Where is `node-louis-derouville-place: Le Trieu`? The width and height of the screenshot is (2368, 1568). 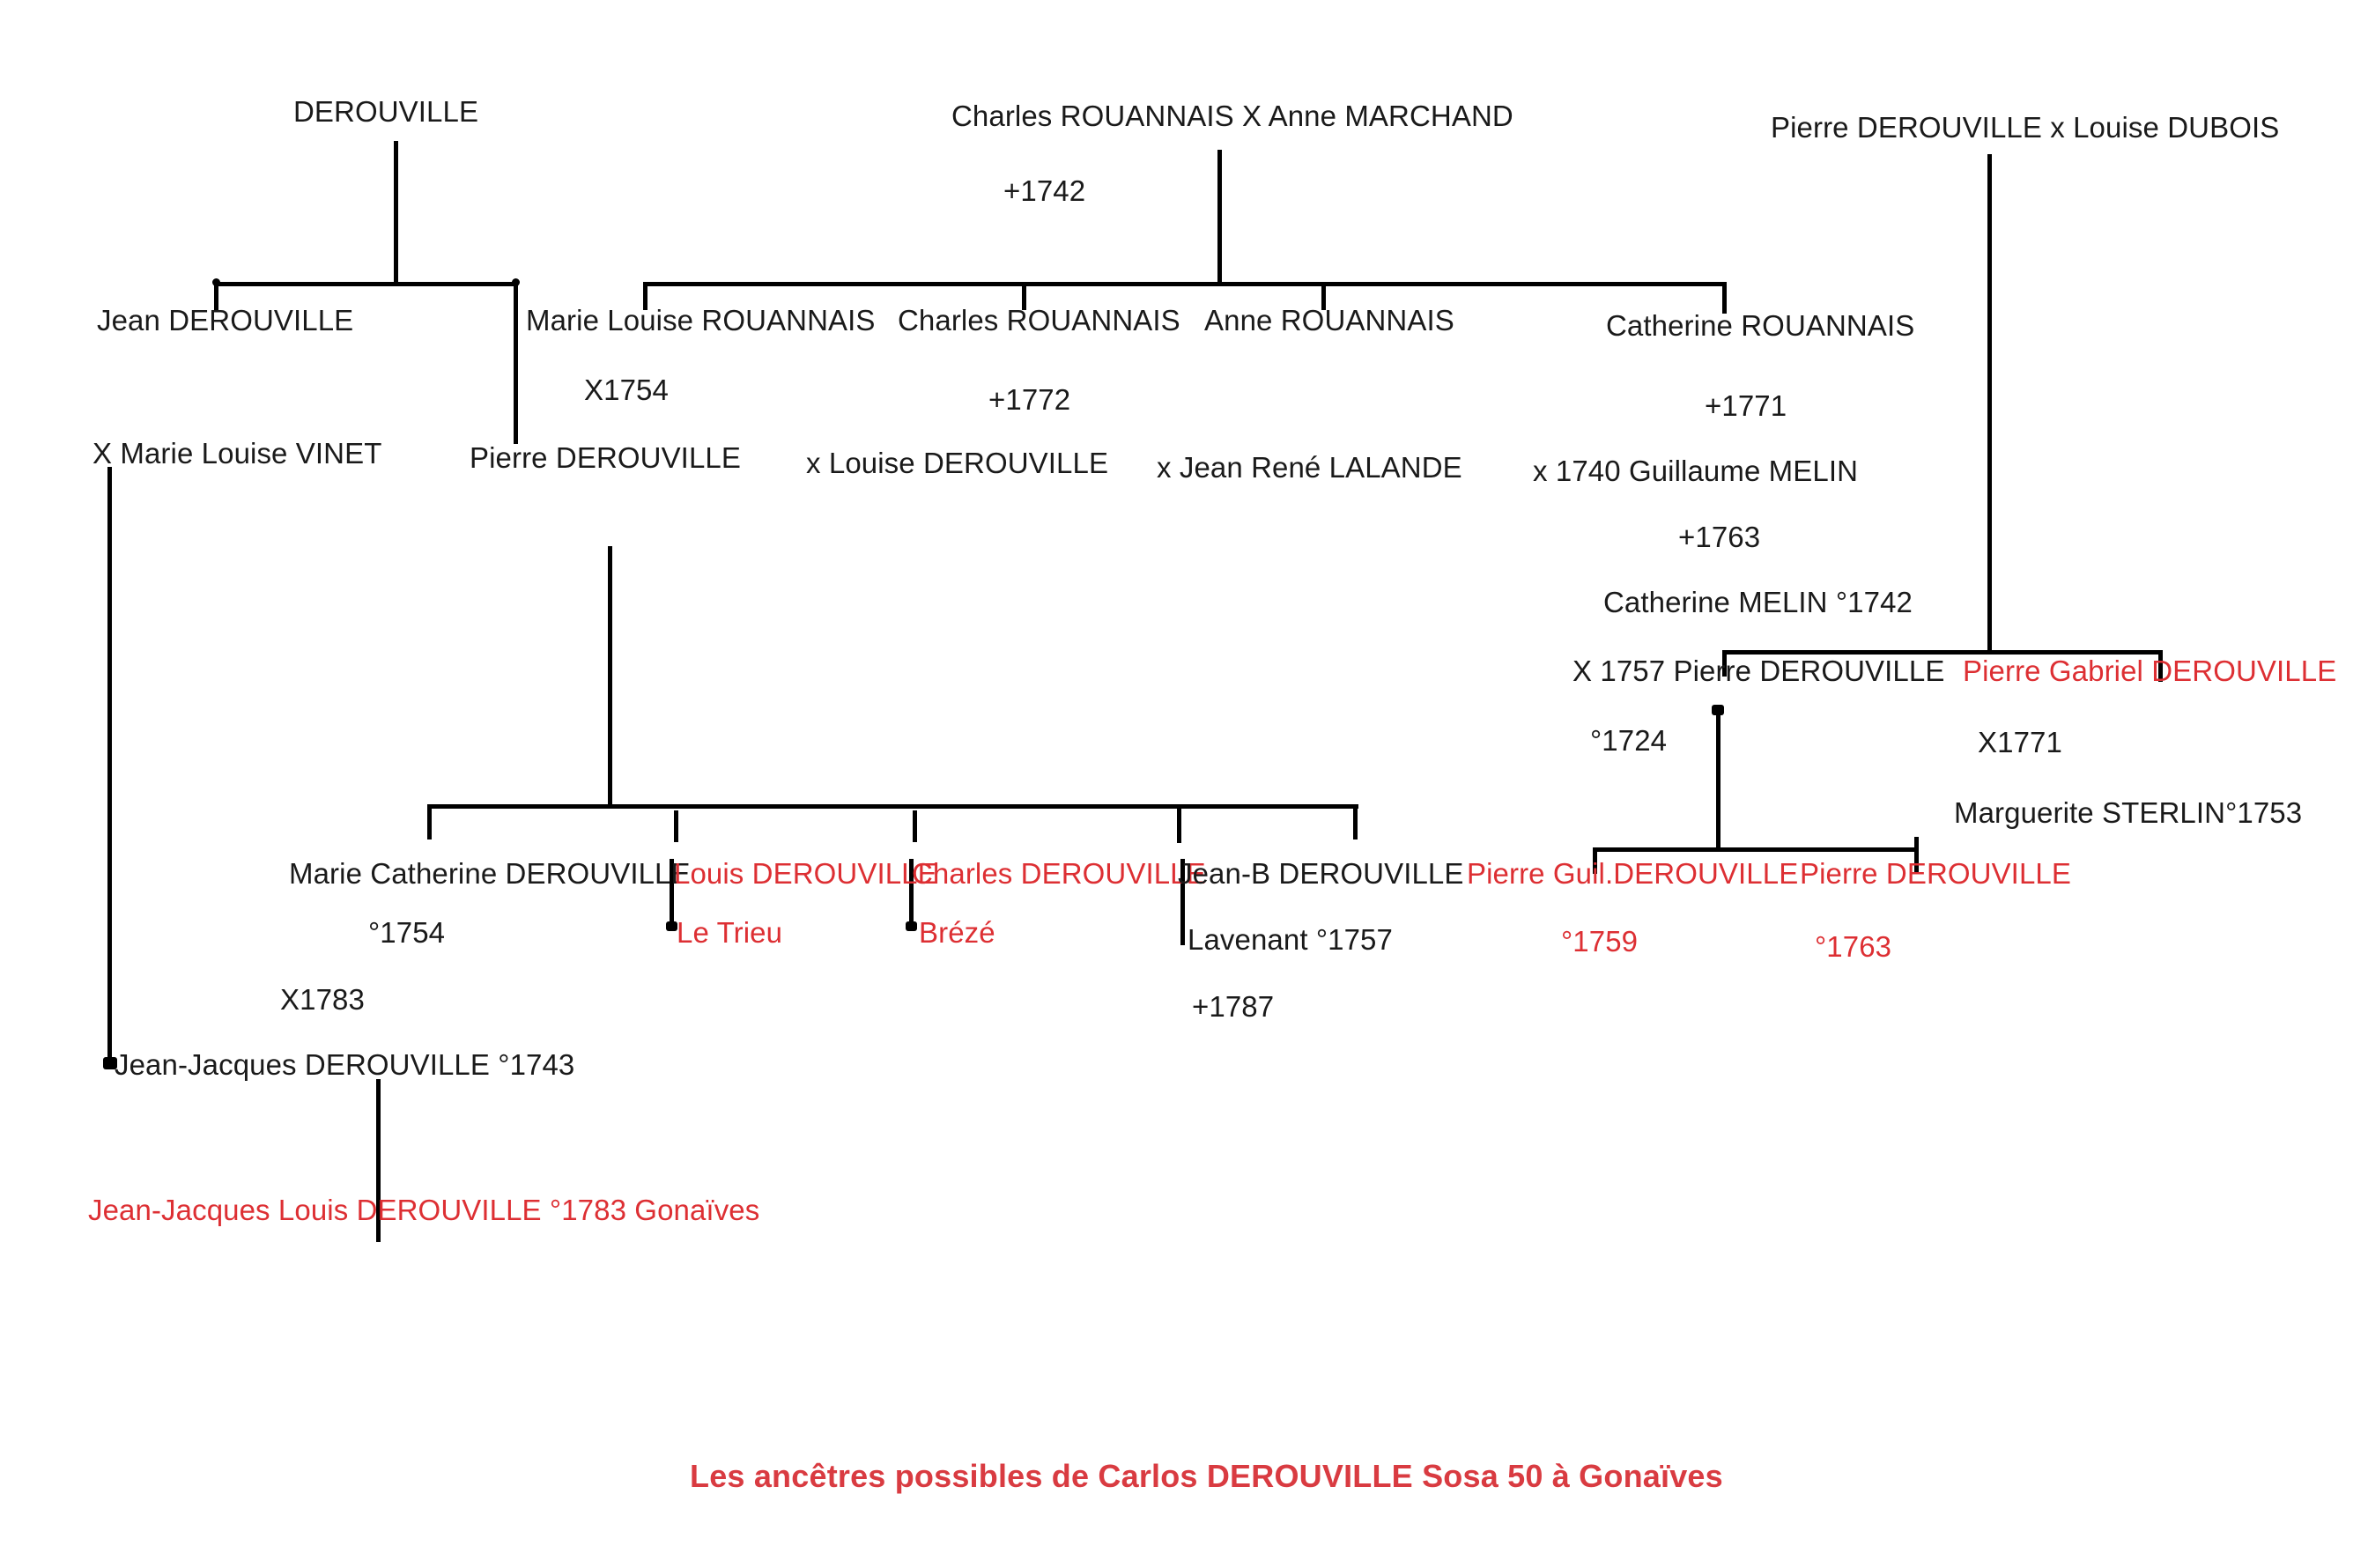 node-louis-derouville-place: Le Trieu is located at coordinates (730, 932).